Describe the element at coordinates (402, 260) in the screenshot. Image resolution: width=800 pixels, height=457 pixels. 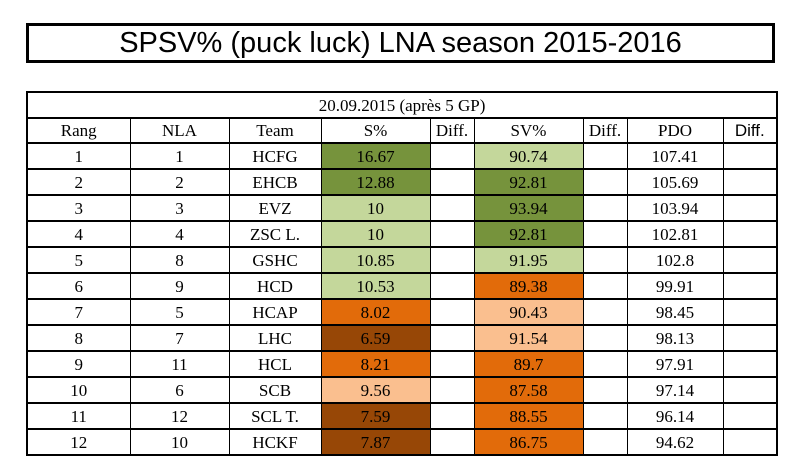
I see `table-row: 5 8 GSHC 10.85 91.95 102.8` at that location.